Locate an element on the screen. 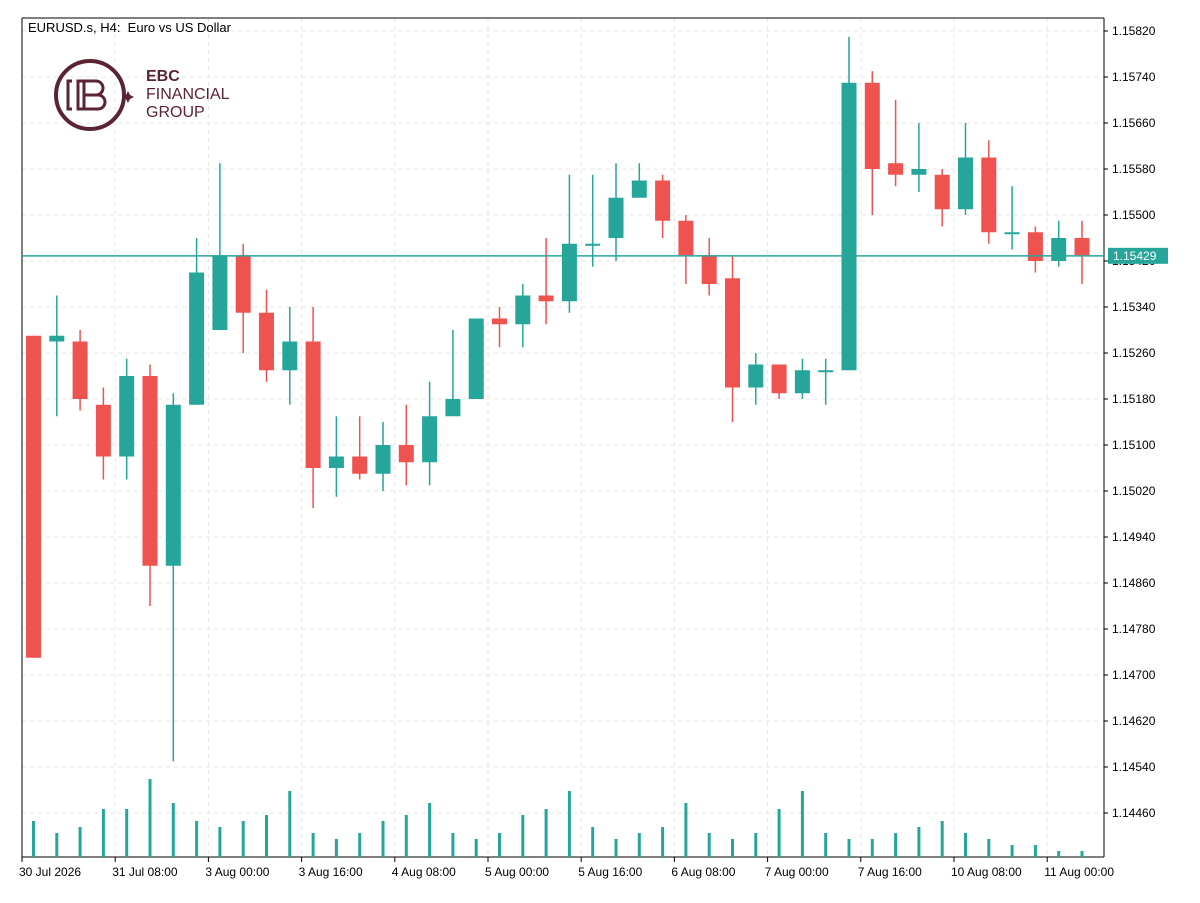 The image size is (1200, 903). current-price-badge is located at coordinates (1138, 255).